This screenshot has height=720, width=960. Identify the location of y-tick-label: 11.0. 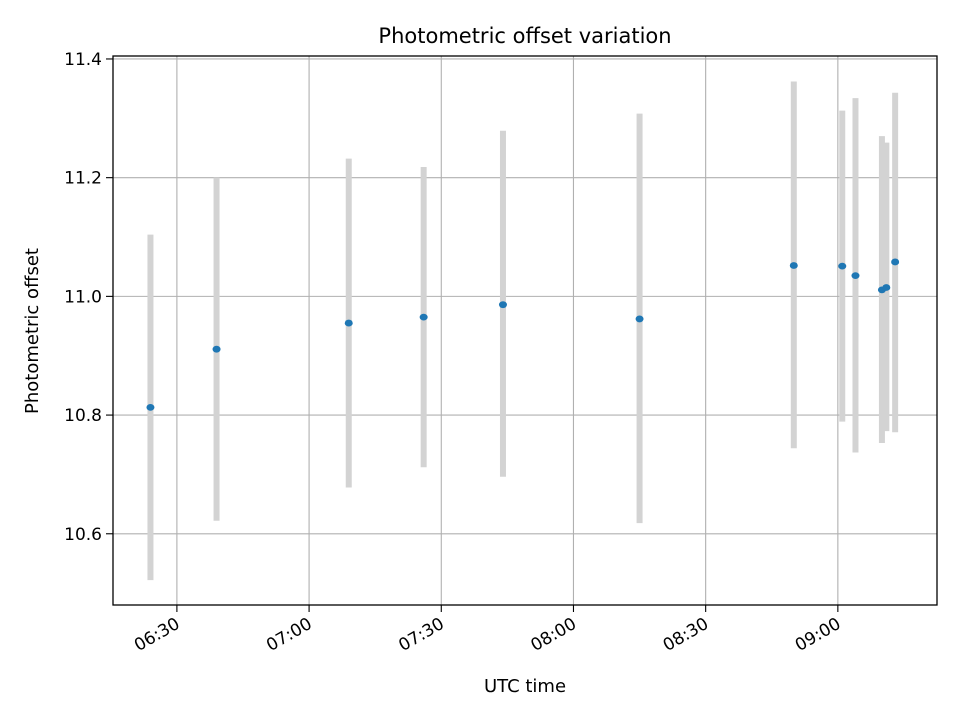
(83, 297).